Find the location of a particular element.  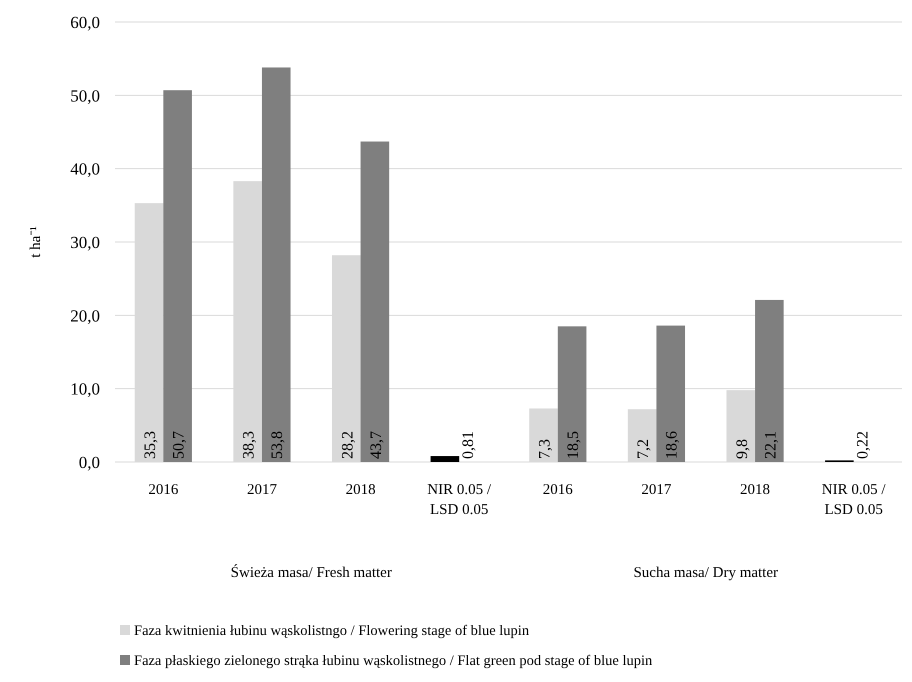

text: Świeża masa/ Fresh matter is located at coordinates (311, 572).